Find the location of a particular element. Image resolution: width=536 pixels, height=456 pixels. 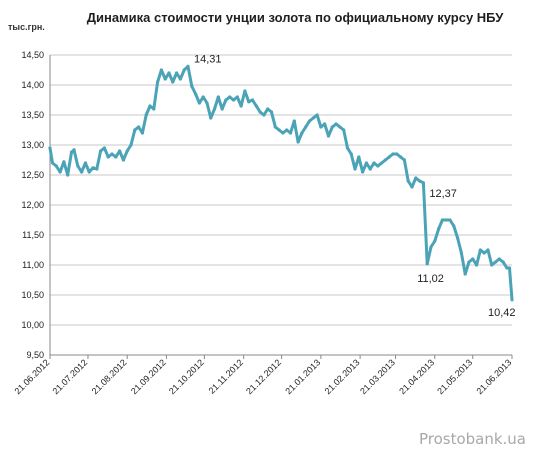

x-tick-label: 21.09.2012 is located at coordinates (148, 376).